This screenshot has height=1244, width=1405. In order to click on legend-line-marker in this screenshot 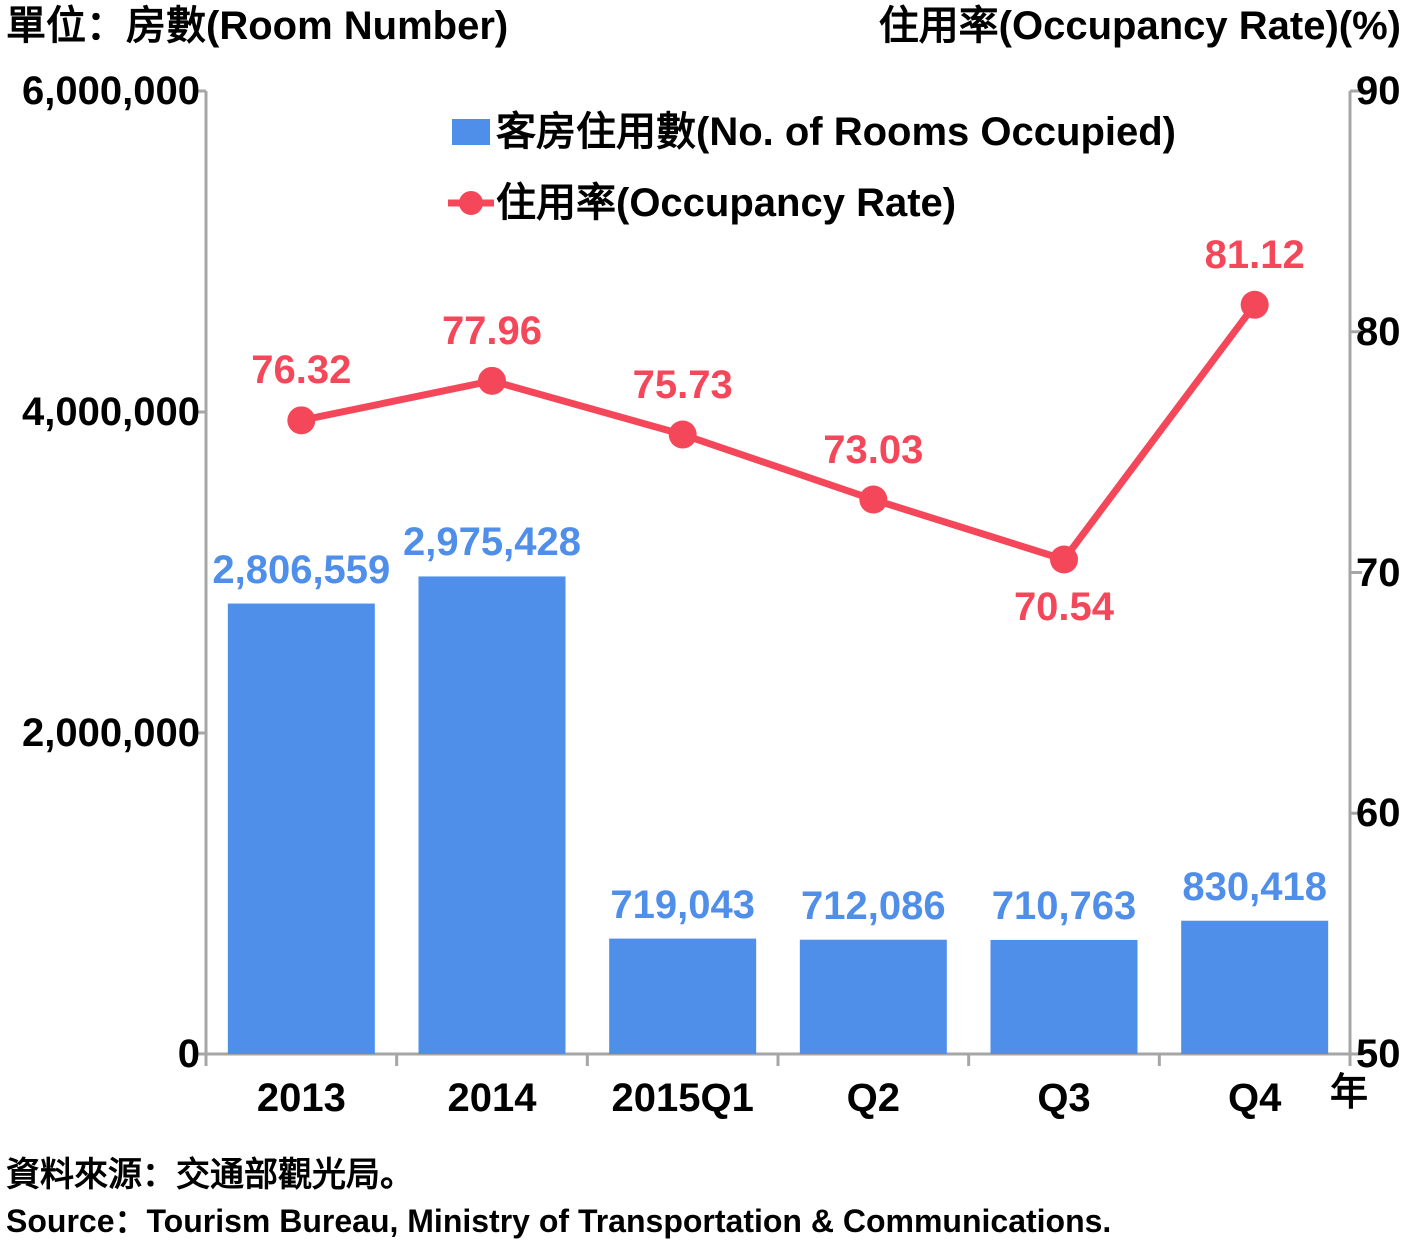, I will do `click(471, 203)`.